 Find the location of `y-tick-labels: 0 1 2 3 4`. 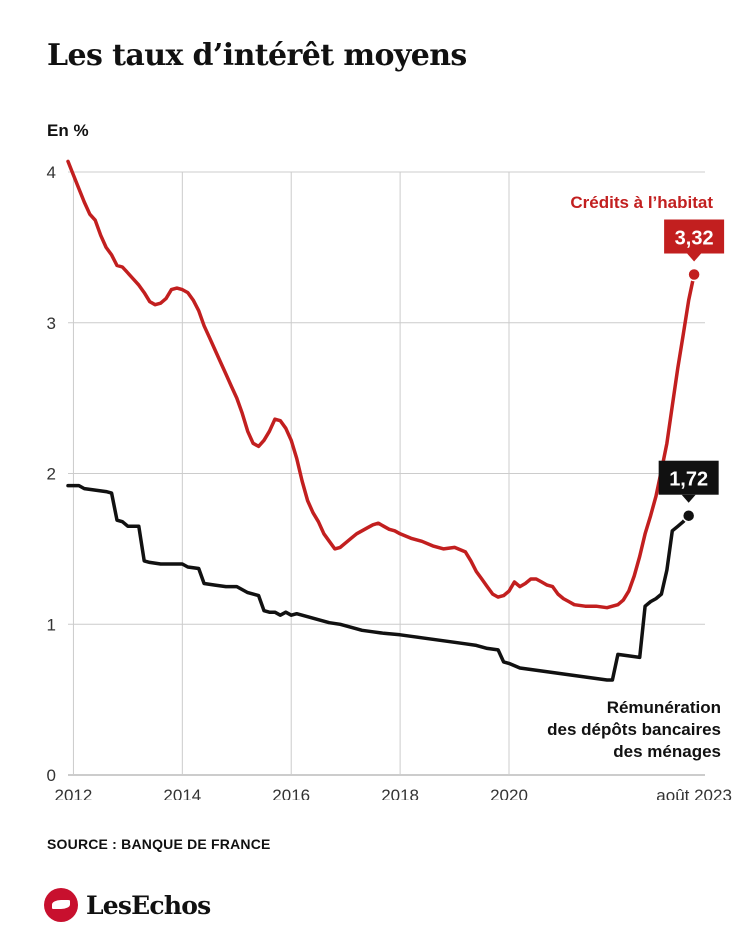

y-tick-labels: 0 1 2 3 4 is located at coordinates (51, 474).